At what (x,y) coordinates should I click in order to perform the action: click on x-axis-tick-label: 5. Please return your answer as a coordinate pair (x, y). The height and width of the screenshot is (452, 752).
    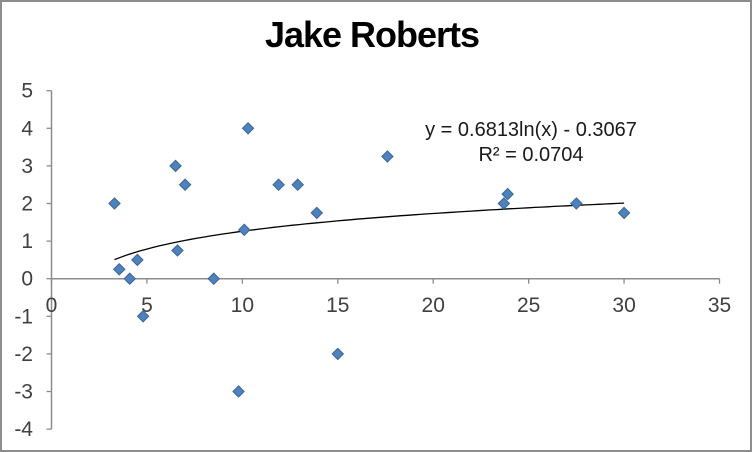
    Looking at the image, I should click on (147, 305).